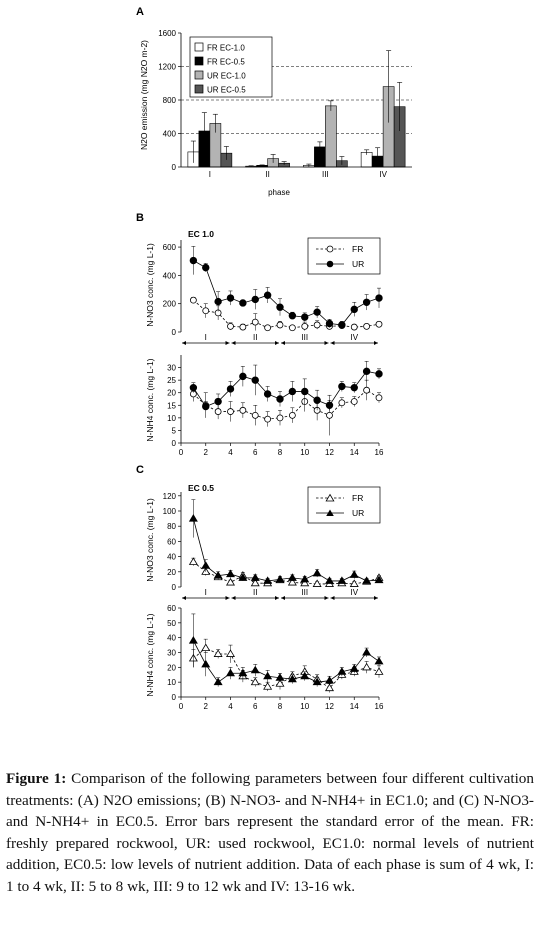 The width and height of the screenshot is (542, 933). I want to click on panel-c-letter: C, so click(140, 470).